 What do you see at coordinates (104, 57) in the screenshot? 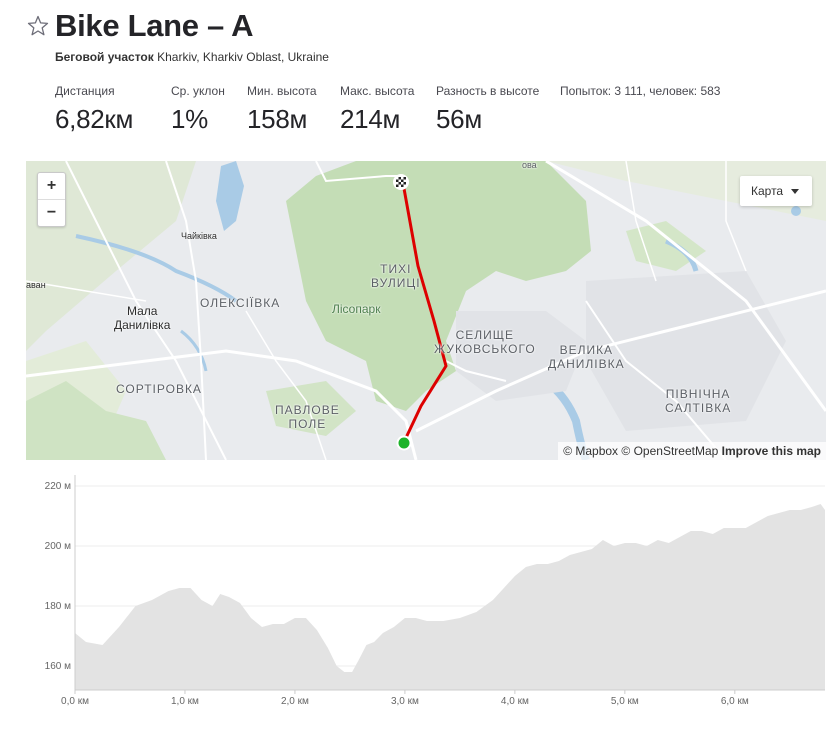
I see `segment-type: Беговой участок` at bounding box center [104, 57].